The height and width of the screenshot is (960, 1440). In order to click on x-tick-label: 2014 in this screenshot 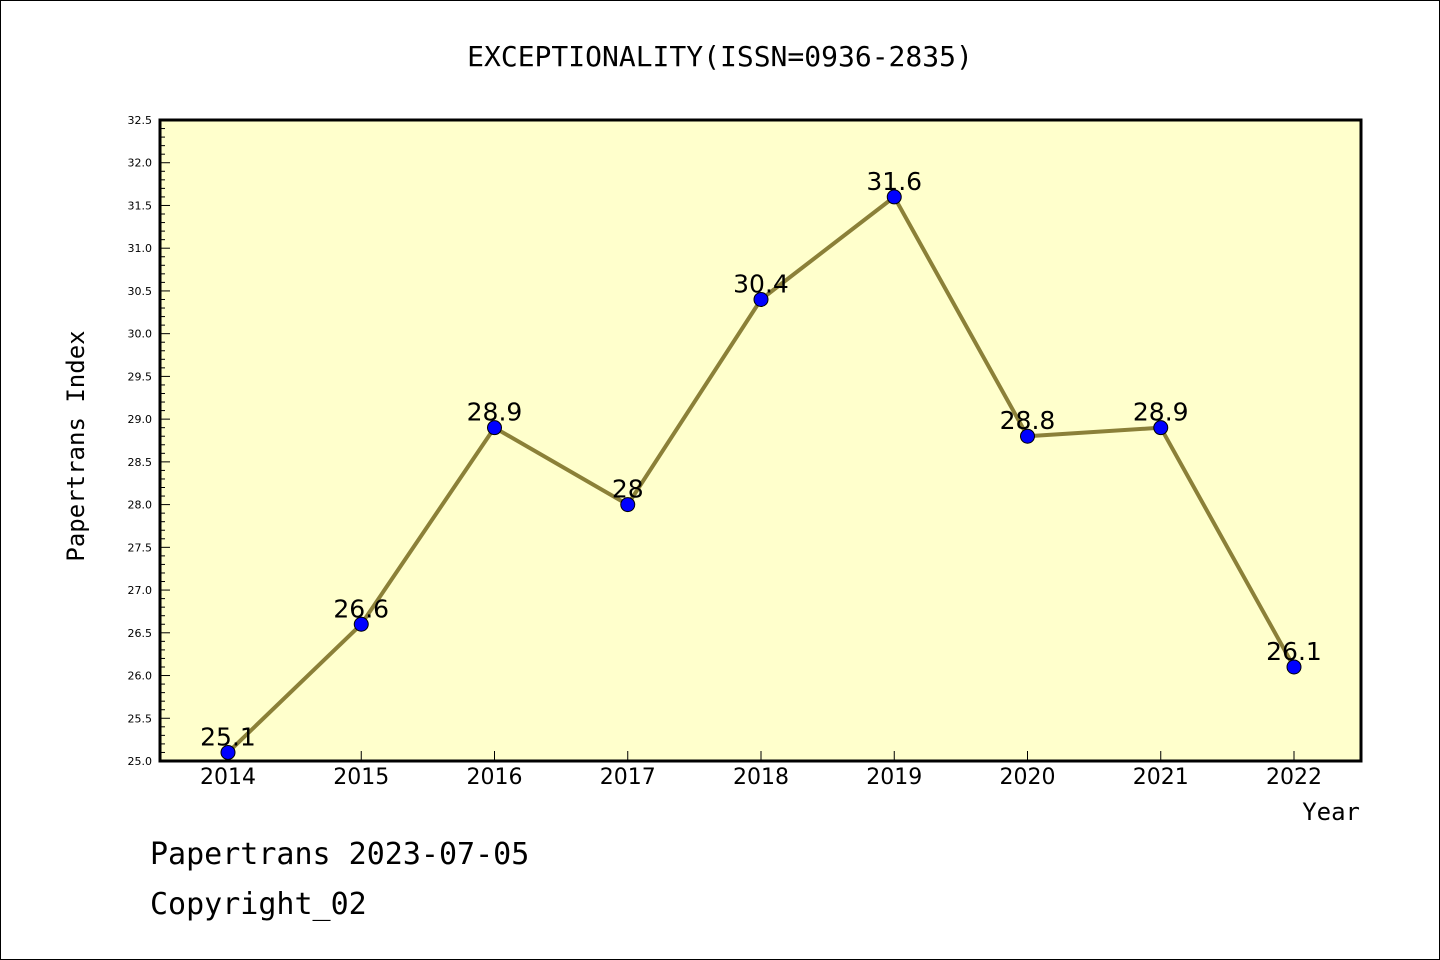, I will do `click(228, 777)`.